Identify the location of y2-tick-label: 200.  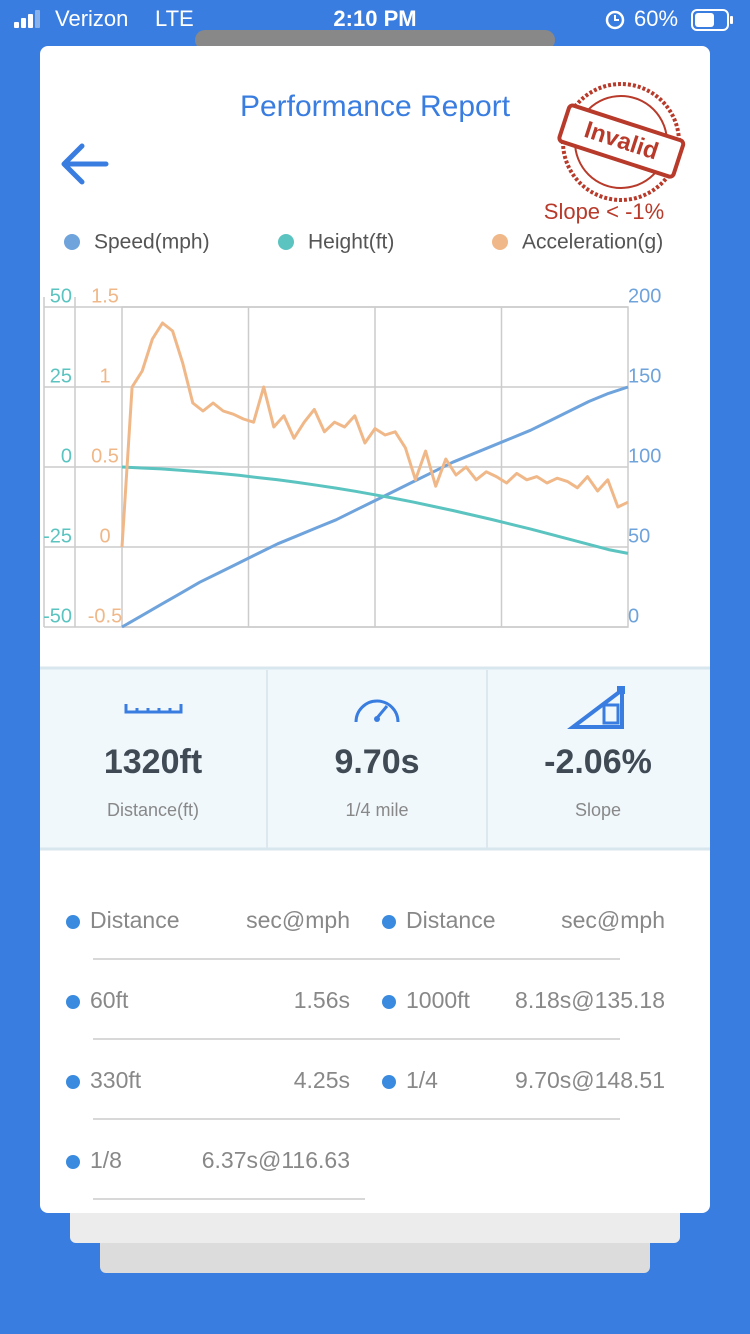
(644, 296).